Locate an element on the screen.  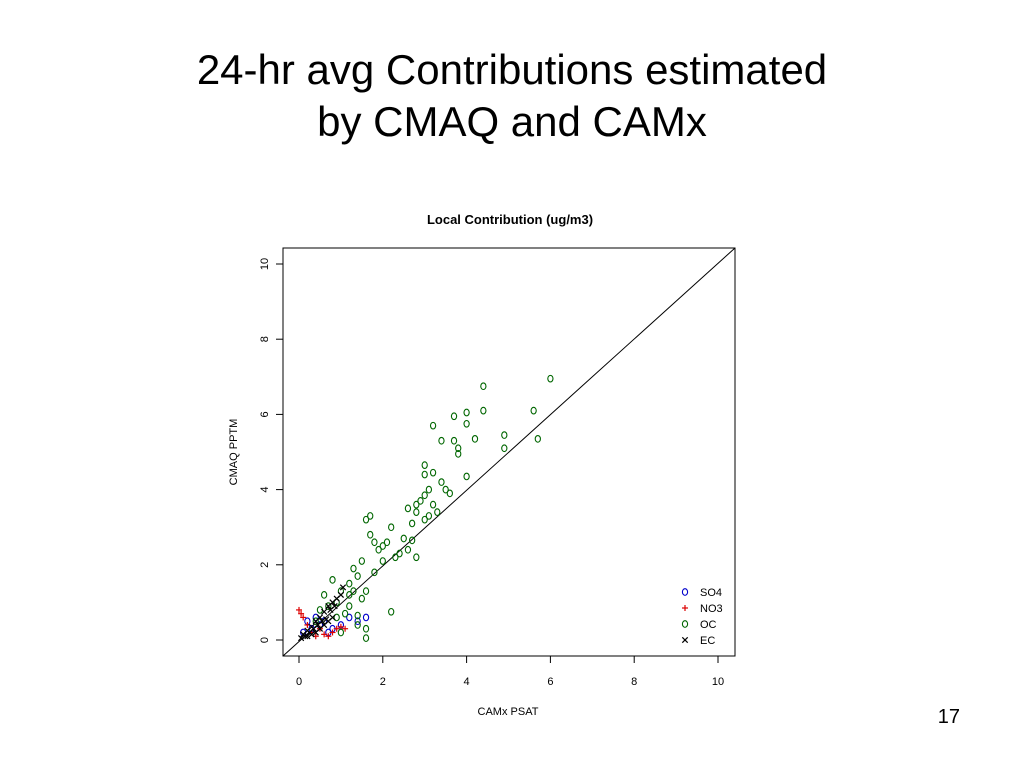
slide-title-line-2: by CMAQ and CAMx is located at coordinates (512, 121).